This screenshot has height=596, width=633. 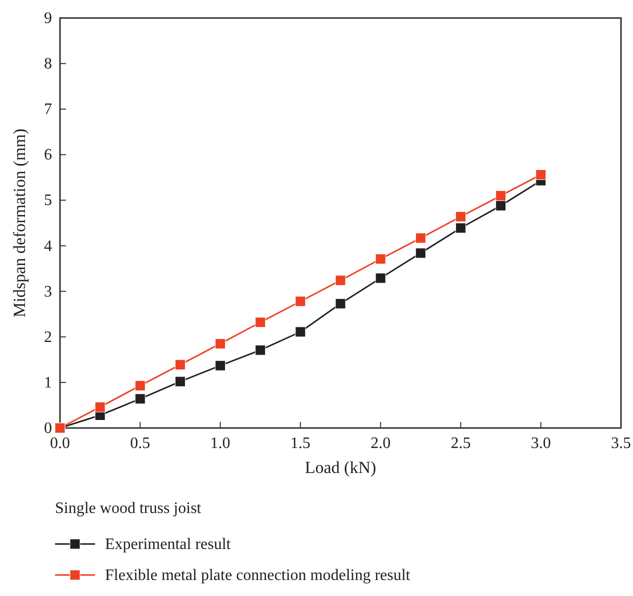 What do you see at coordinates (540, 443) in the screenshot?
I see `x-tick-label: 3.0` at bounding box center [540, 443].